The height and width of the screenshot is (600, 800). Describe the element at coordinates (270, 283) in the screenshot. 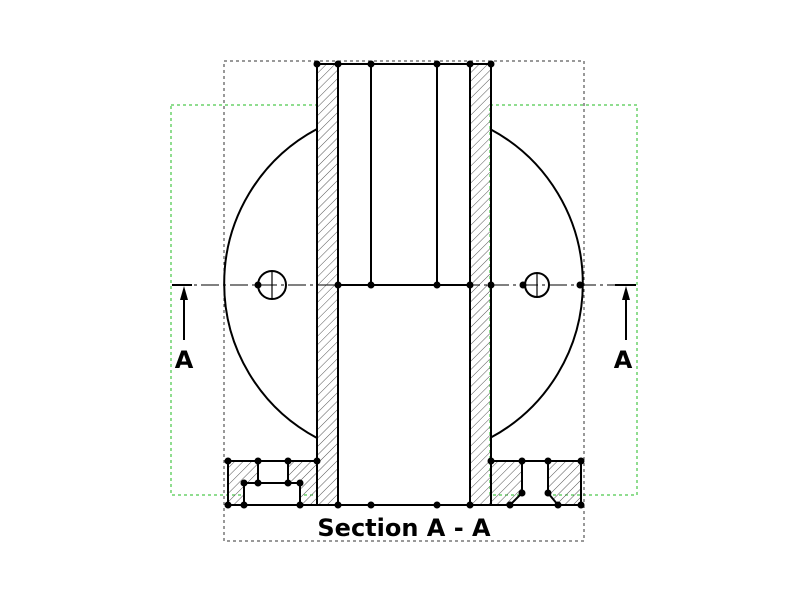

I see `flange-arc-left` at that location.